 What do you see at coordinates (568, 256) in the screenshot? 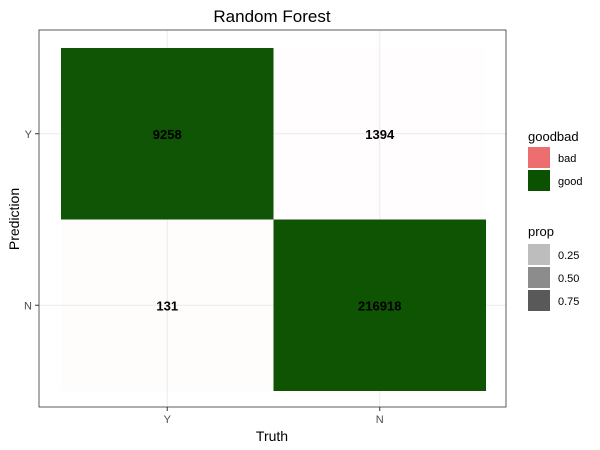
I see `legend-prop-label: 0.25` at bounding box center [568, 256].